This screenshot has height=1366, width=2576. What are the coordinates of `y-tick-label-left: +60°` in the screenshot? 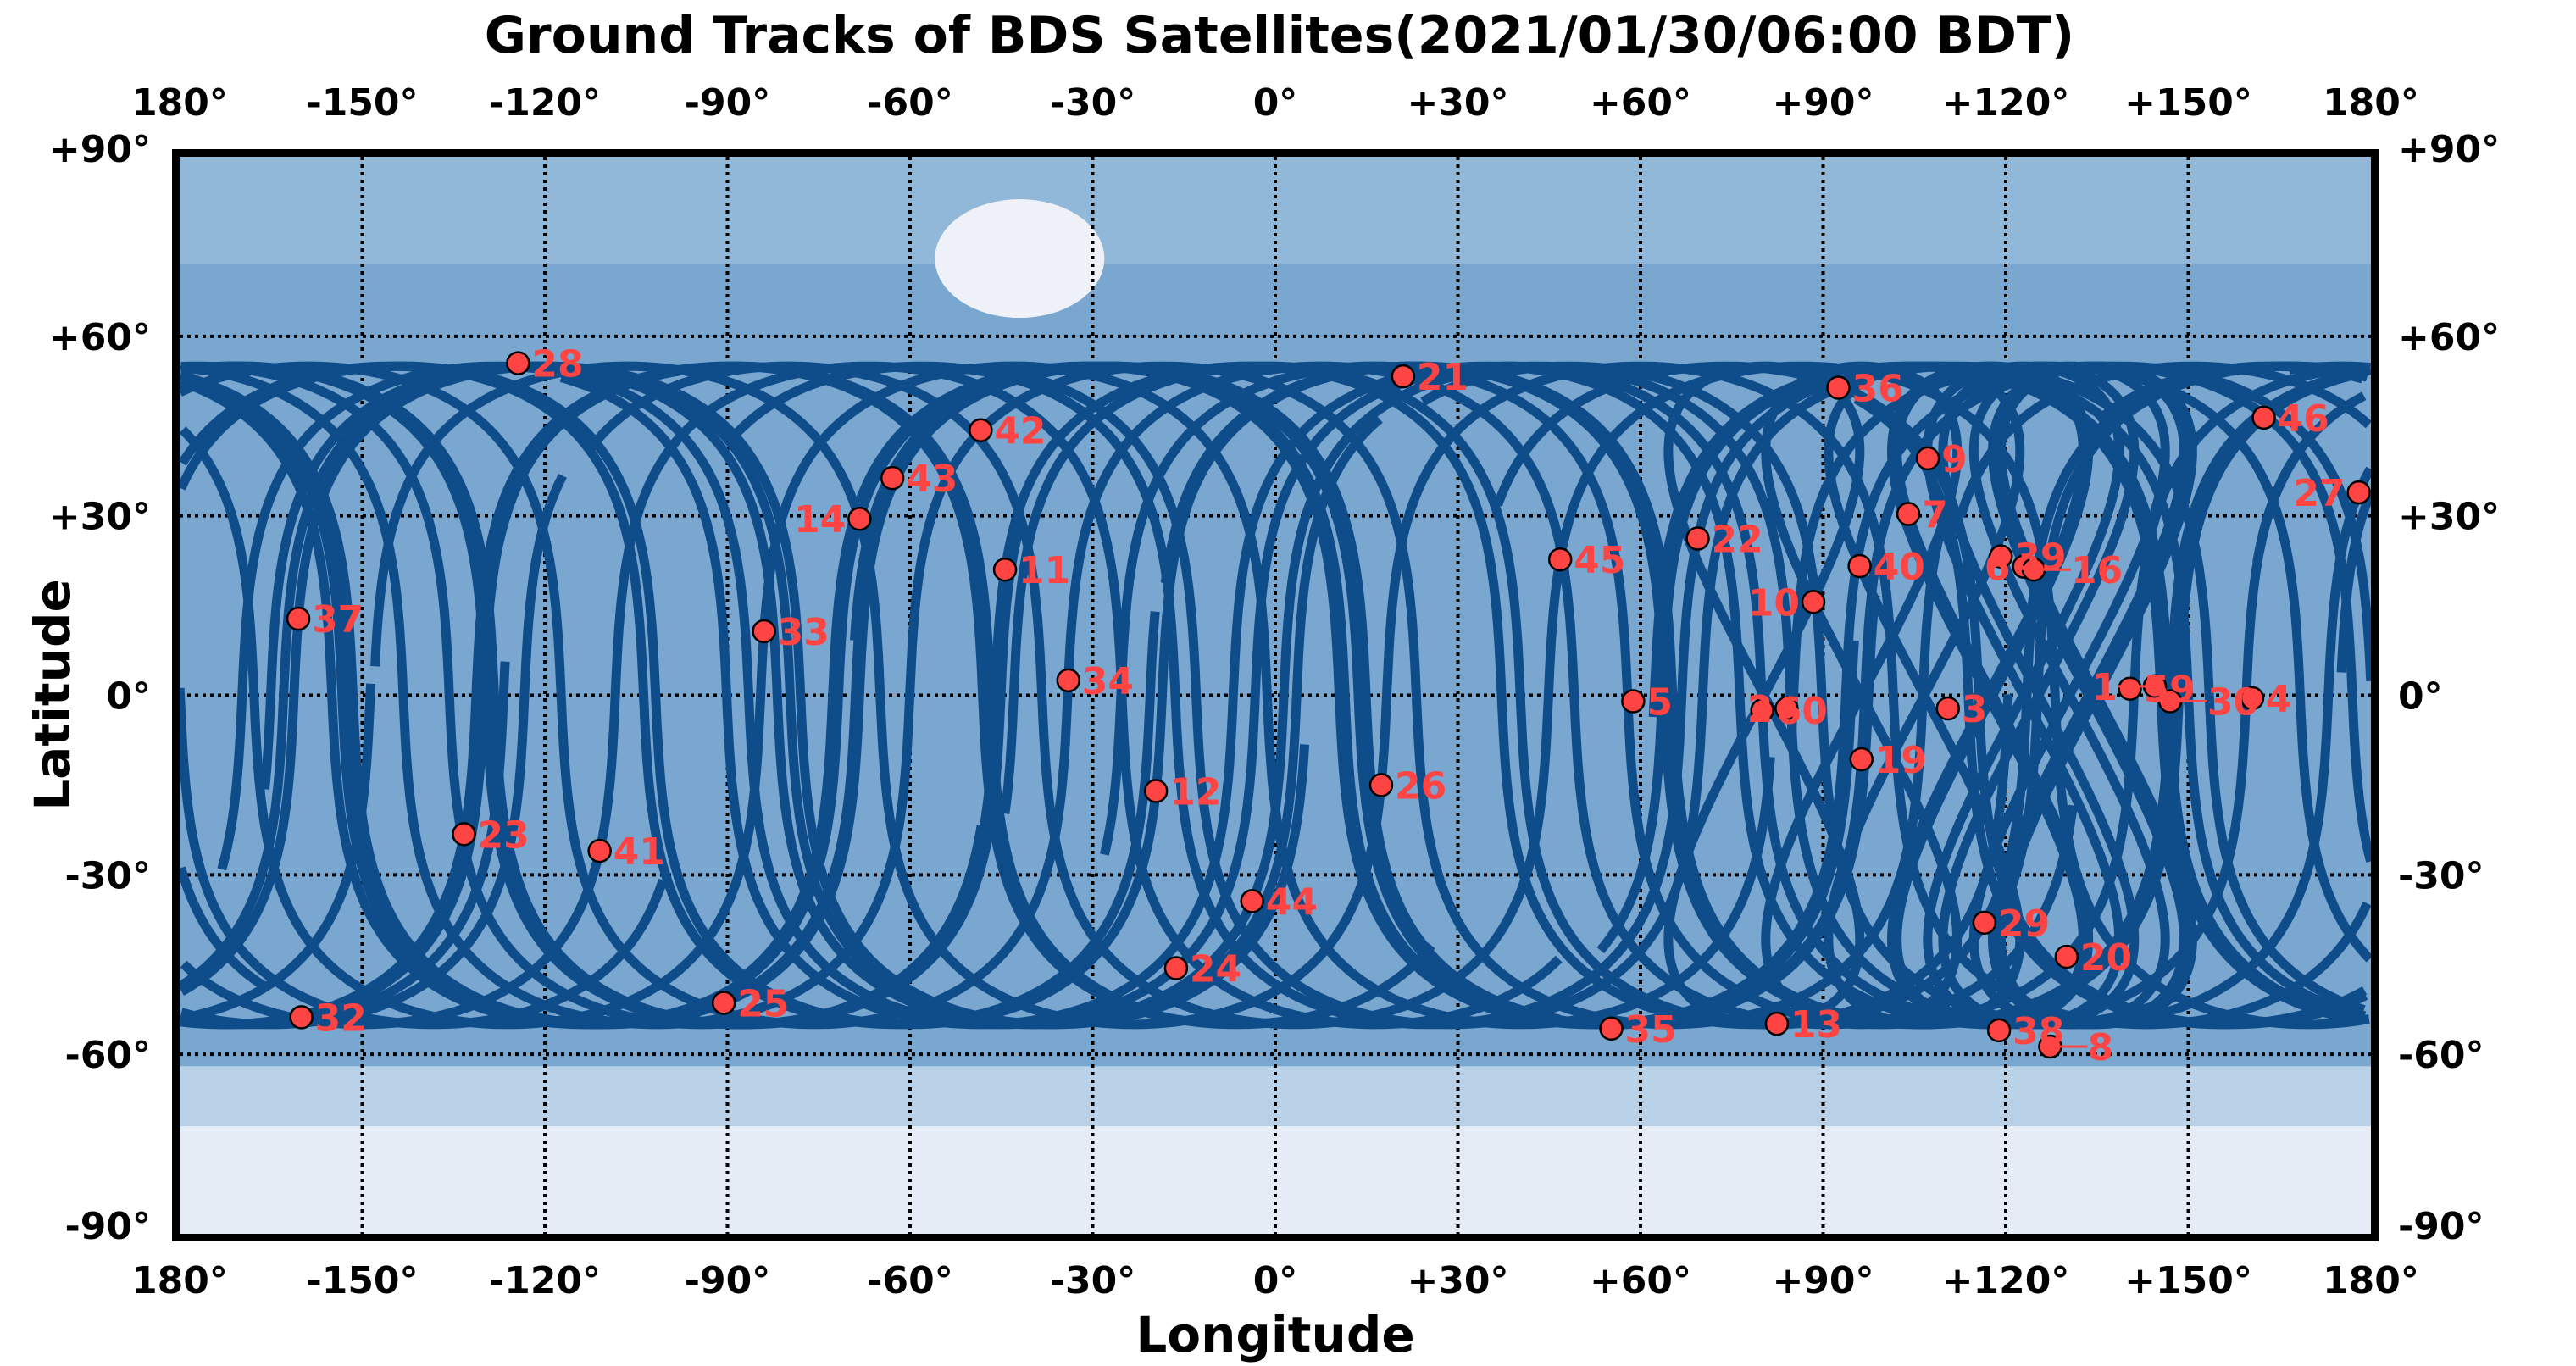 It's located at (100, 337).